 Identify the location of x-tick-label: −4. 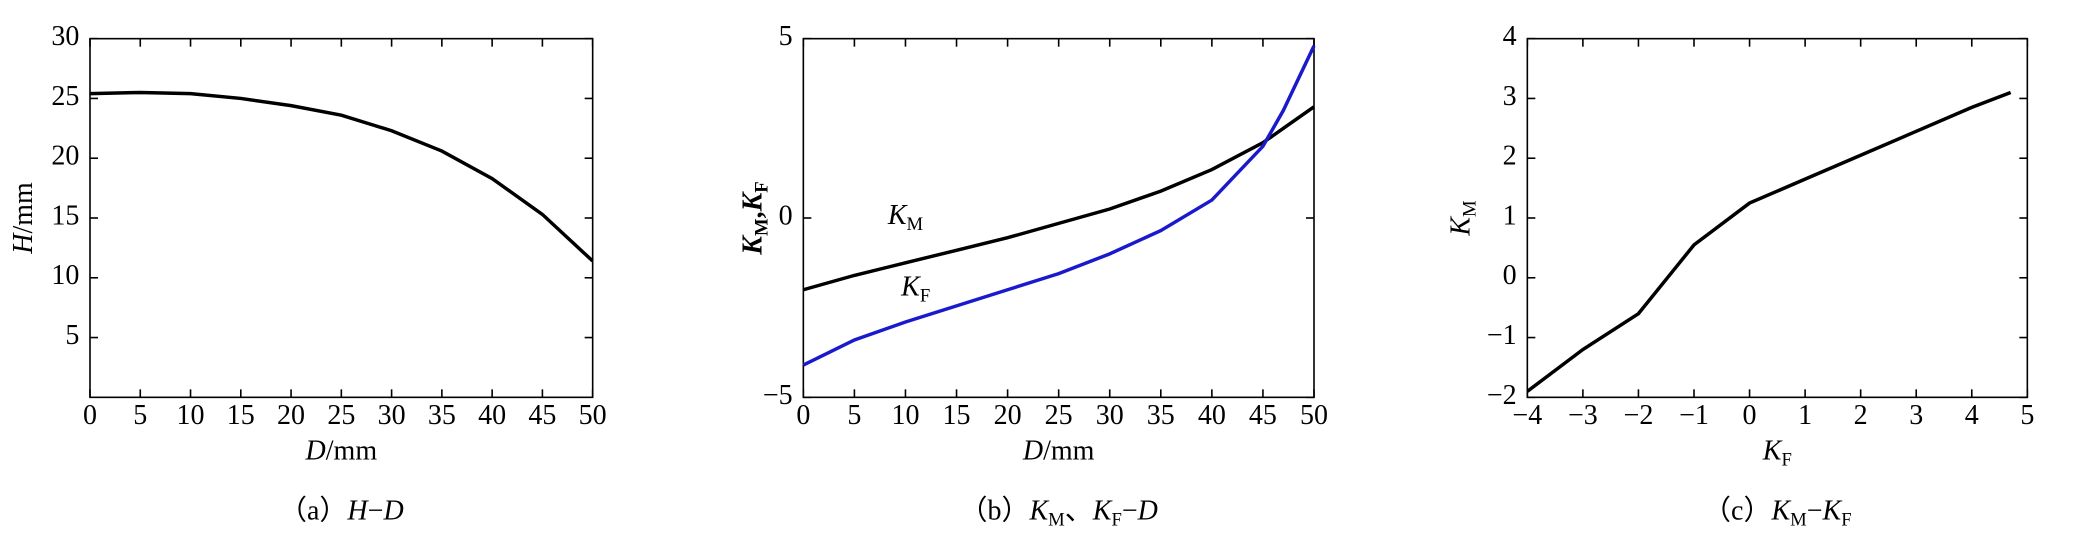
(1527, 415).